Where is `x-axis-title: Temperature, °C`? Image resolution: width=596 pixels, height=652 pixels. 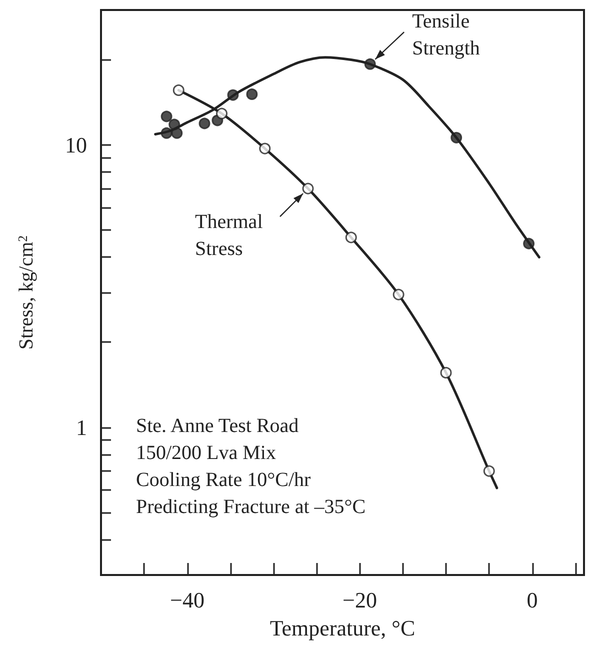 x-axis-title: Temperature, °C is located at coordinates (343, 628).